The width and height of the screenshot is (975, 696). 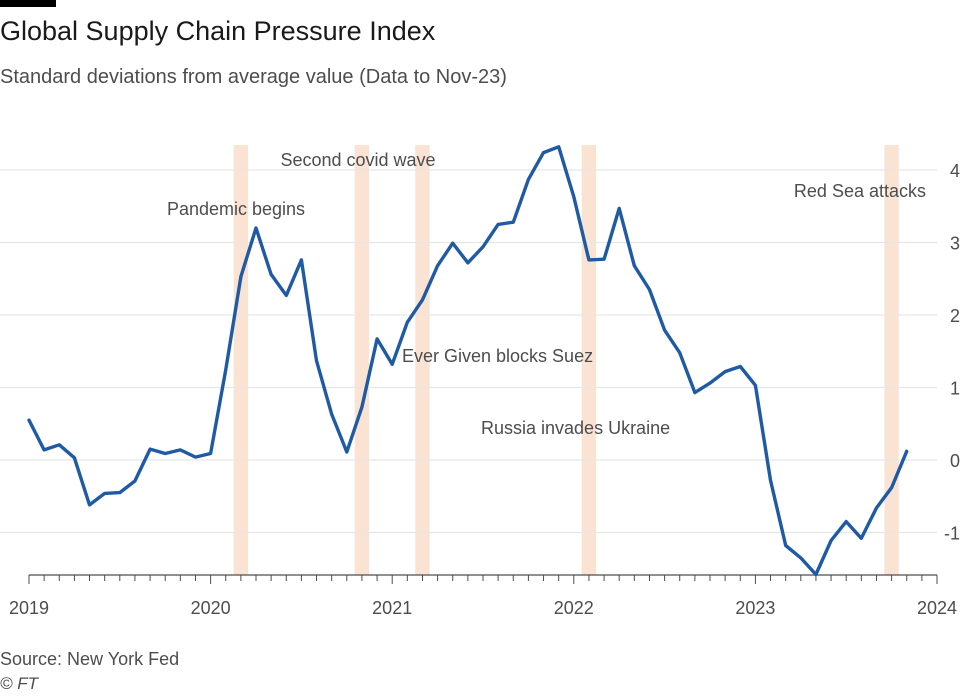 I want to click on annotation-label: Red Sea attacks, so click(x=860, y=191).